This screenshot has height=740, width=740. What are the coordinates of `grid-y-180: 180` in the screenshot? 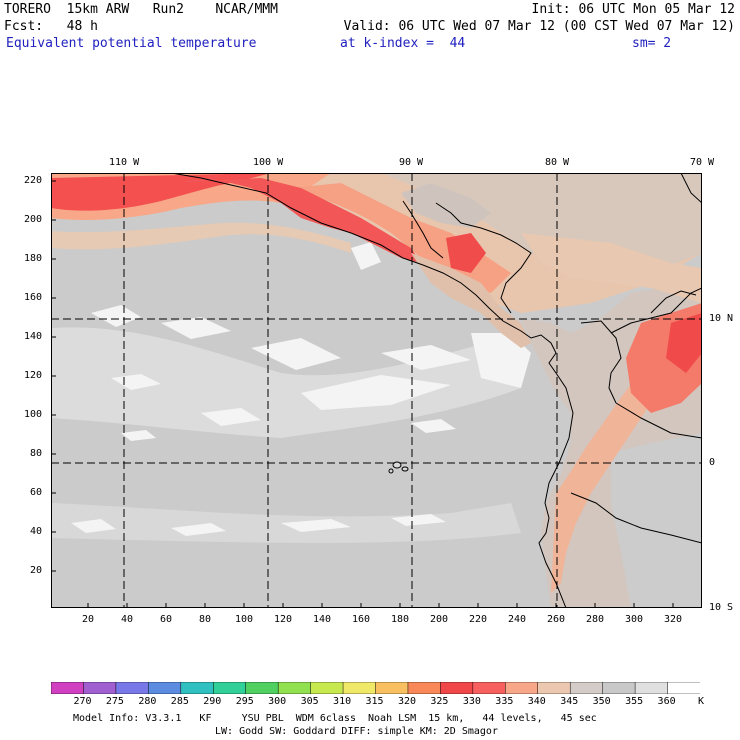 It's located at (33, 258).